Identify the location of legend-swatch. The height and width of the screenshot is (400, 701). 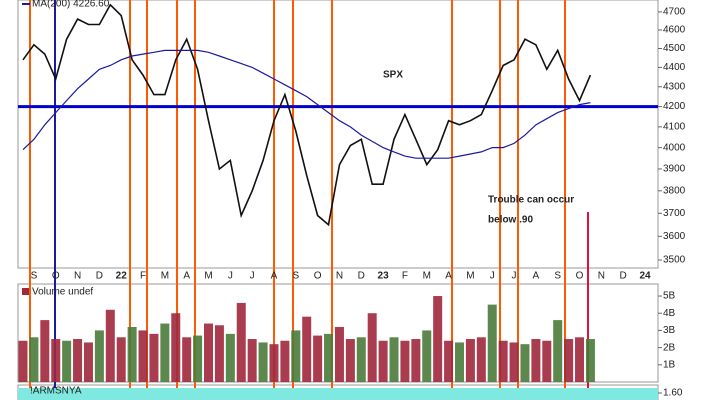
(25, 291).